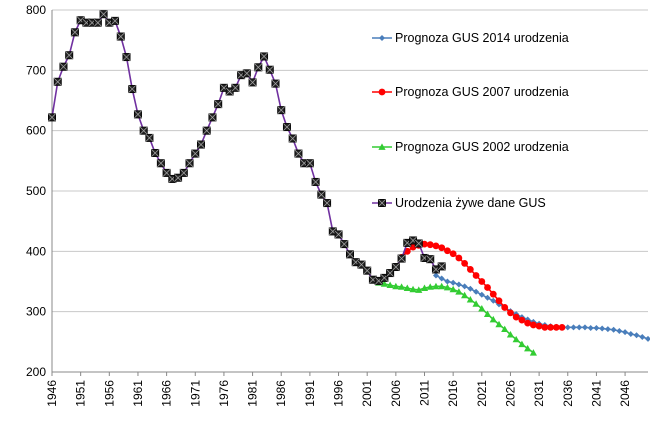 The width and height of the screenshot is (650, 424). What do you see at coordinates (36, 251) in the screenshot?
I see `y-tick-label: 400` at bounding box center [36, 251].